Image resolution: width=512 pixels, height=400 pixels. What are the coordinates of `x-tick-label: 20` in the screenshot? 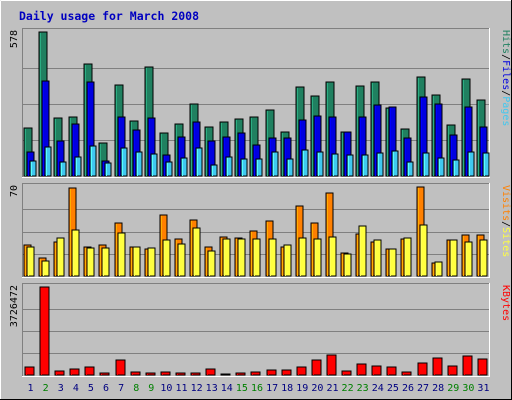 It's located at (317, 388).